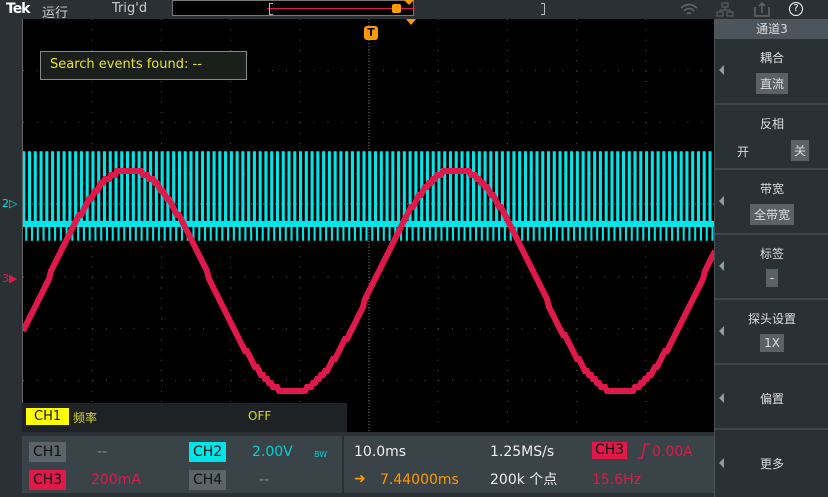 The width and height of the screenshot is (828, 497). What do you see at coordinates (48, 480) in the screenshot?
I see `ch3-button: CH3` at bounding box center [48, 480].